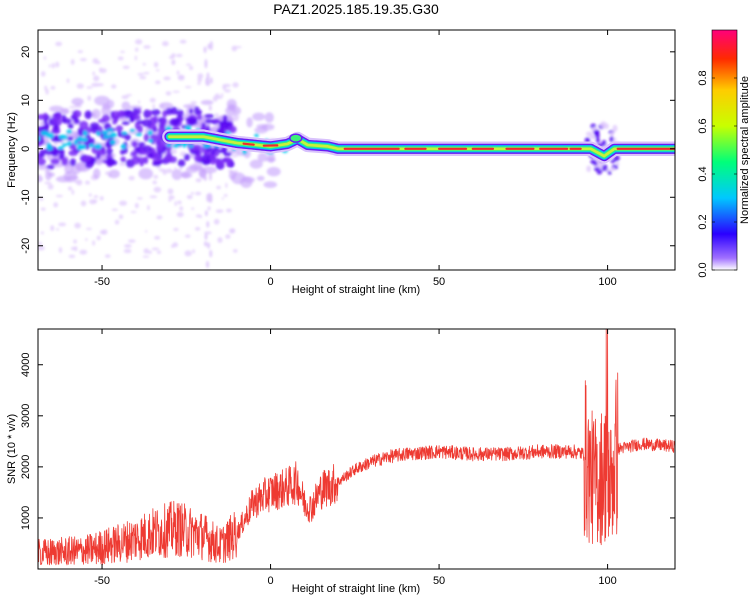  What do you see at coordinates (26, 246) in the screenshot?
I see `spectrogram-ytick-label: -20` at bounding box center [26, 246].